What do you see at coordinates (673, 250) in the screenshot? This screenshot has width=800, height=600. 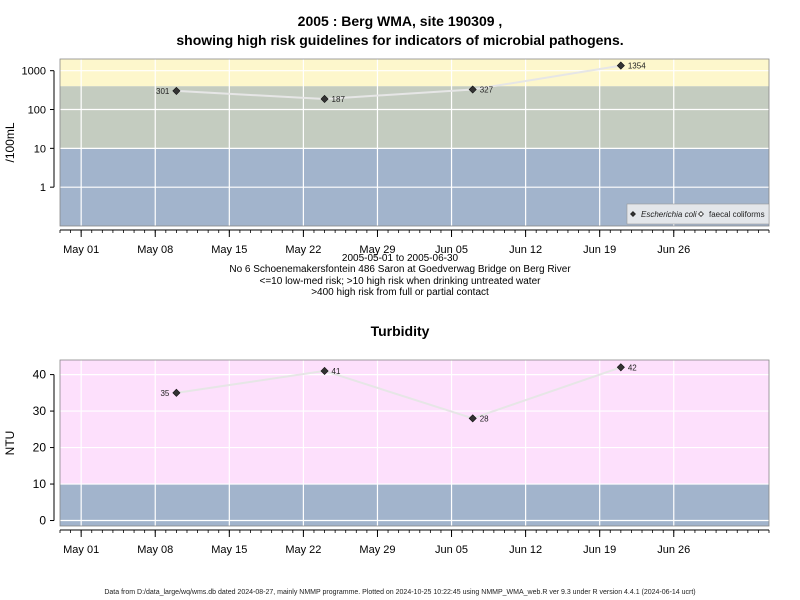 I see `chart1-x-tick-label: Jun 26` at bounding box center [673, 250].